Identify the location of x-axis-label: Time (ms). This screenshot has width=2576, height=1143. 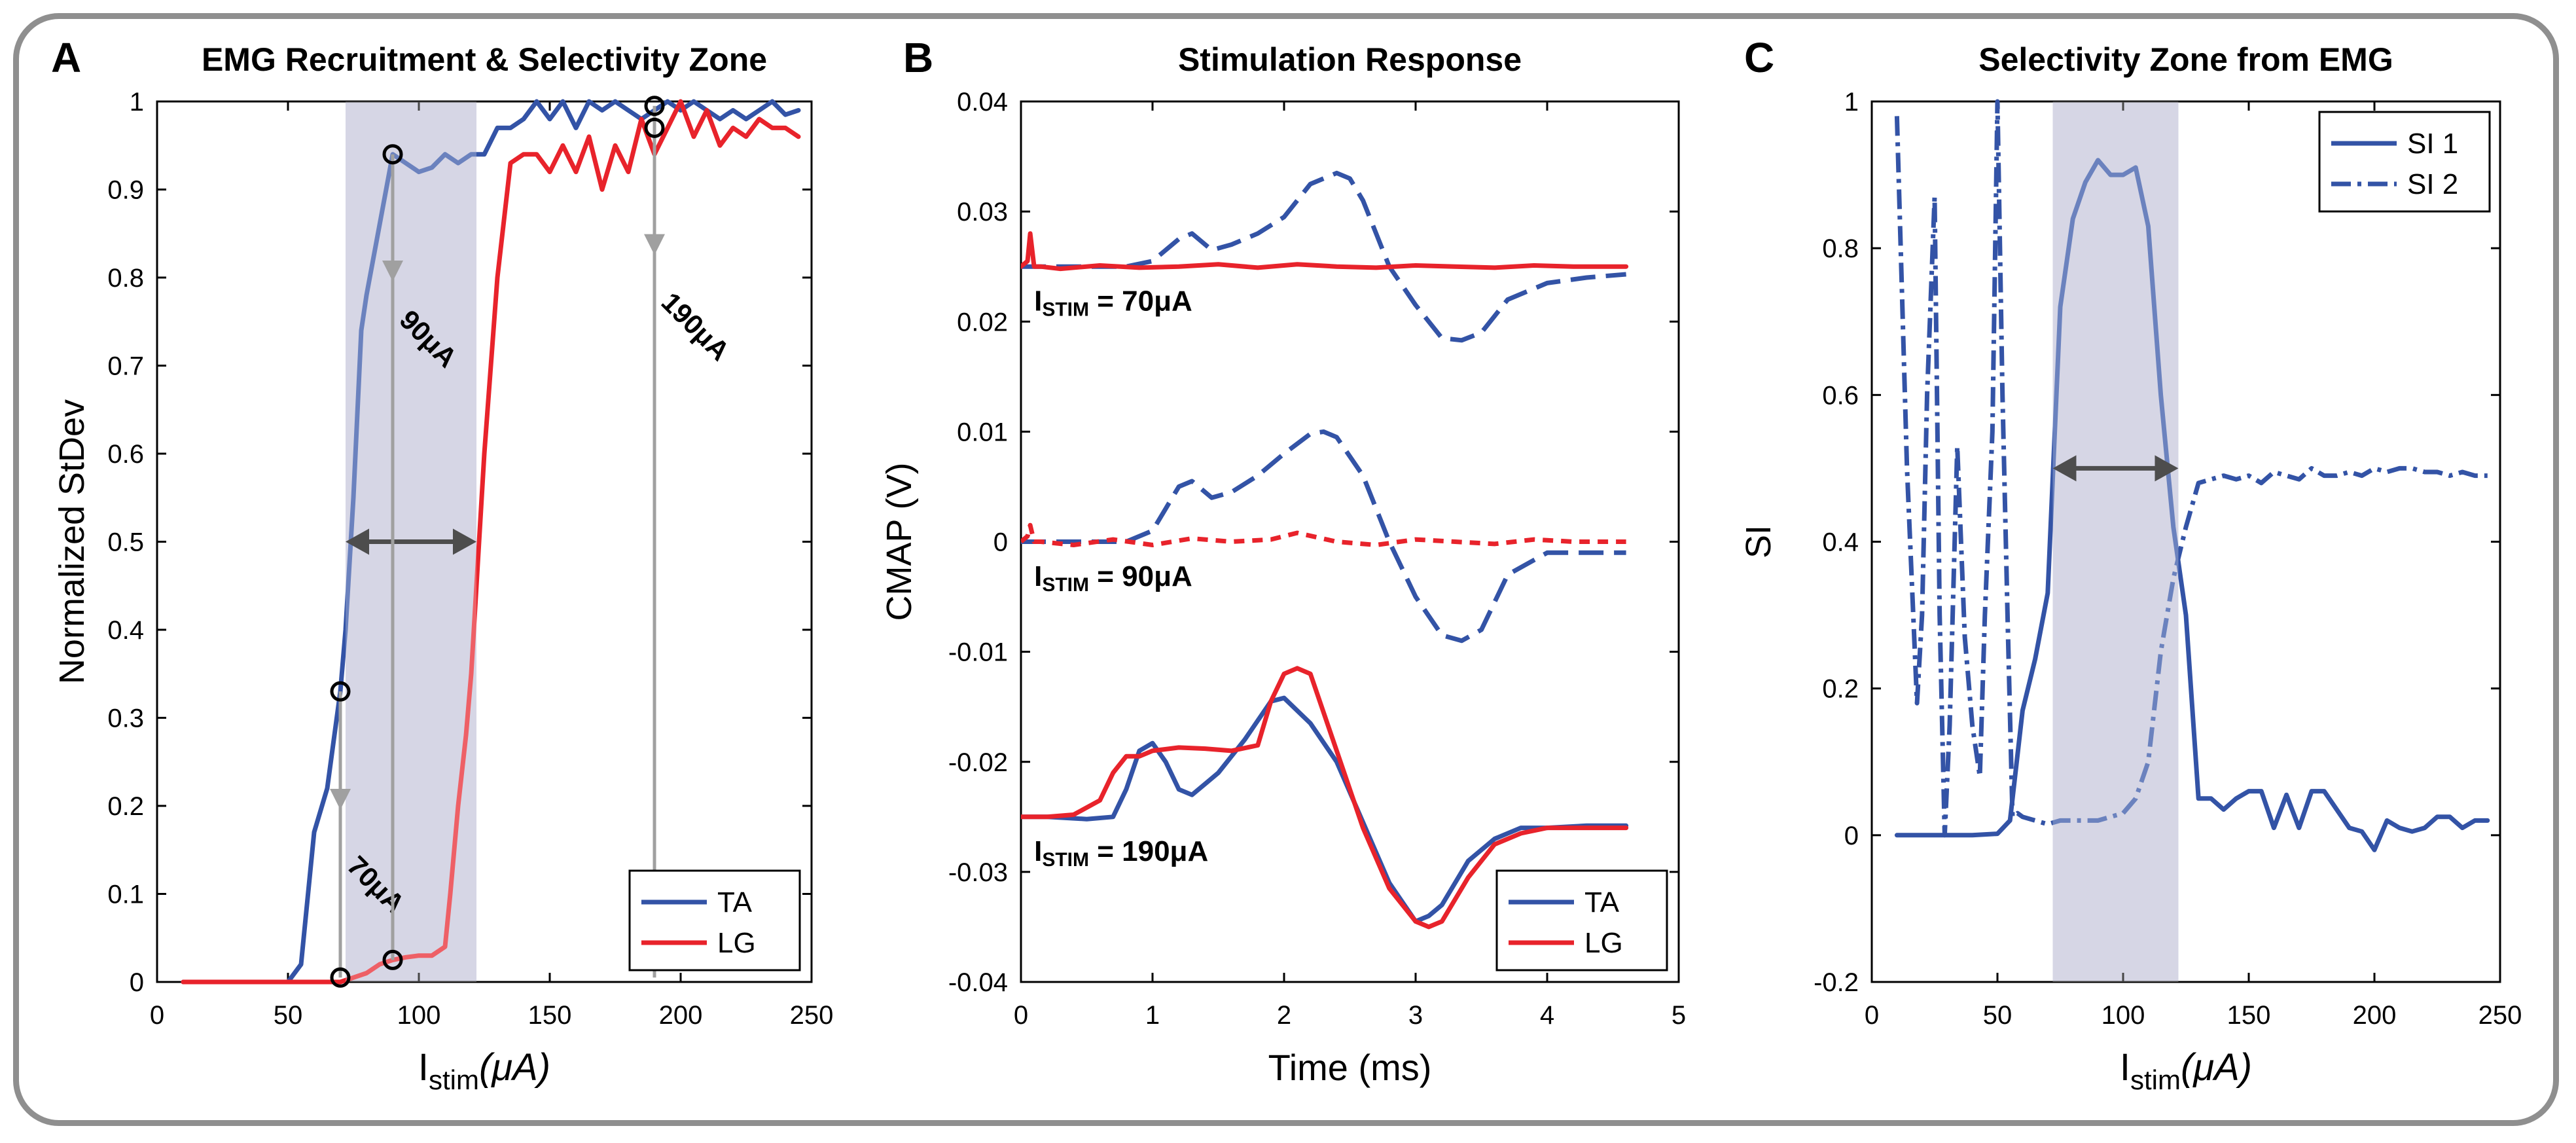
(1350, 1067).